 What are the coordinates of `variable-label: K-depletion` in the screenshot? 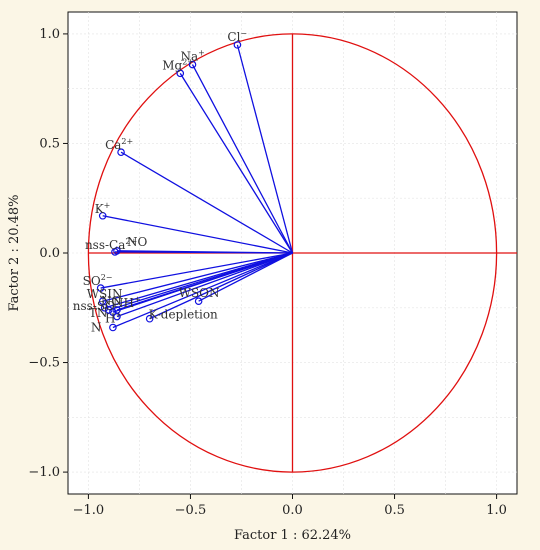 It's located at (183, 315).